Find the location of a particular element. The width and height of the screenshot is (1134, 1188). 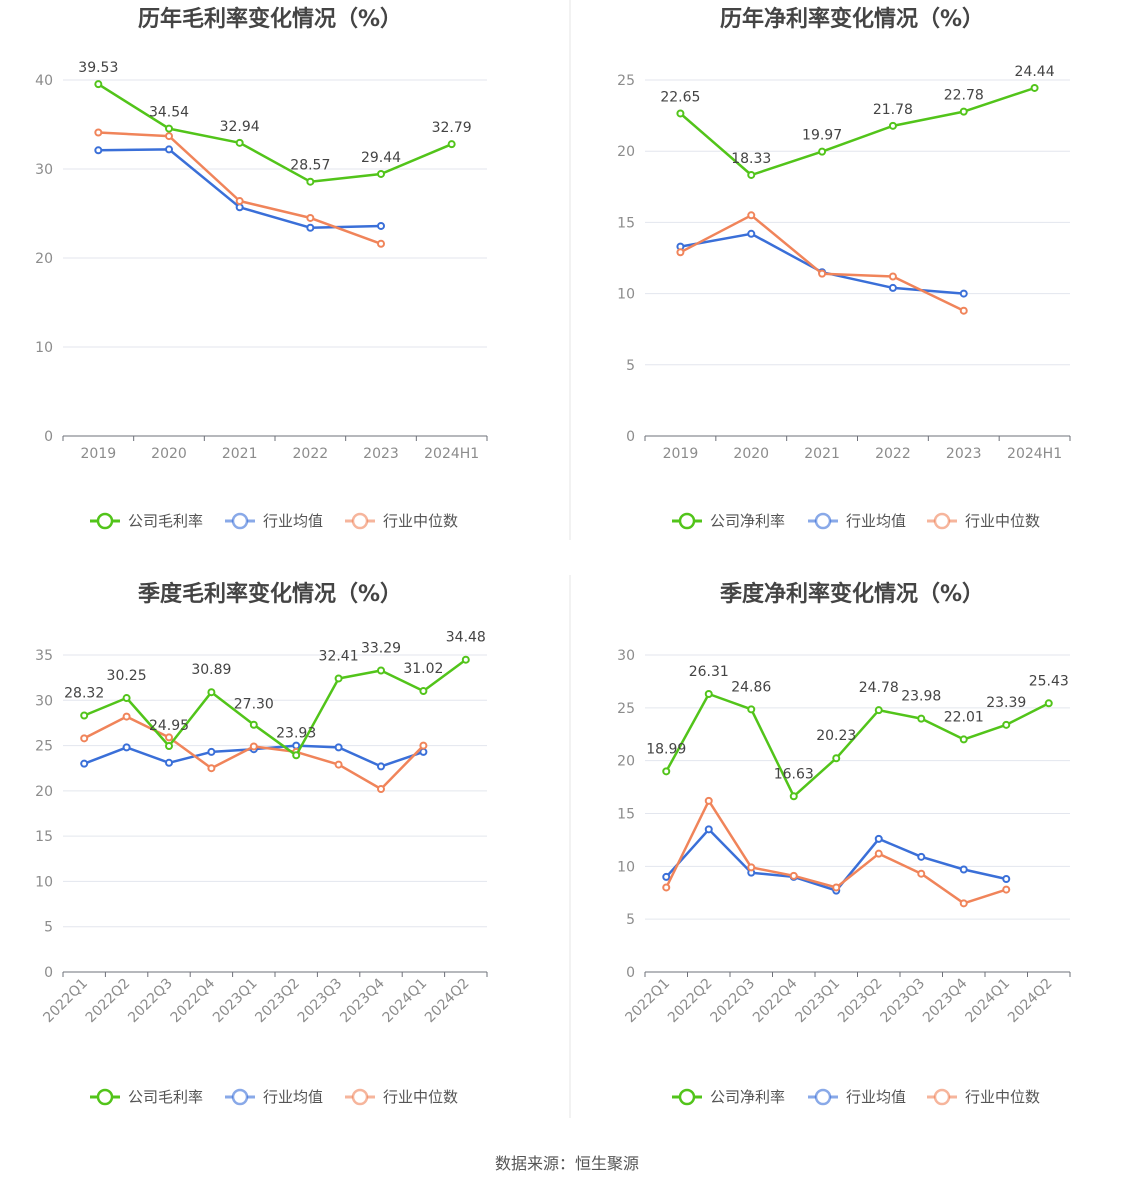

data-label: 18.33 is located at coordinates (751, 159).